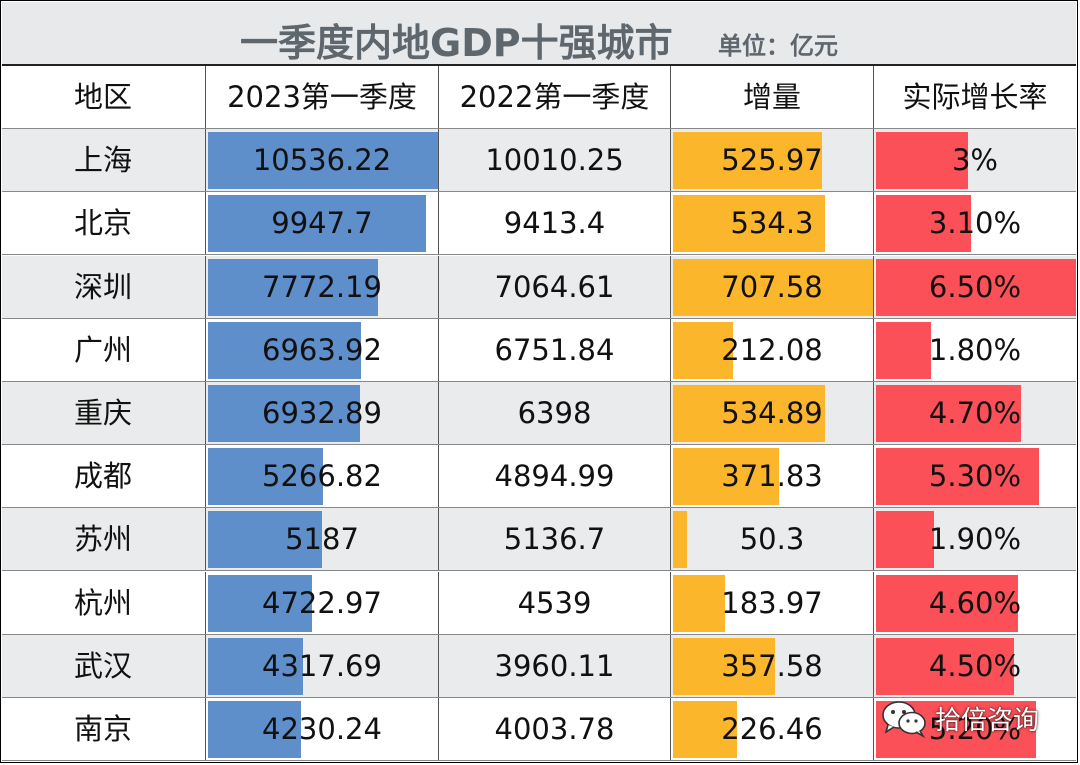  I want to click on cell-growth: 1.90%, so click(975, 539).